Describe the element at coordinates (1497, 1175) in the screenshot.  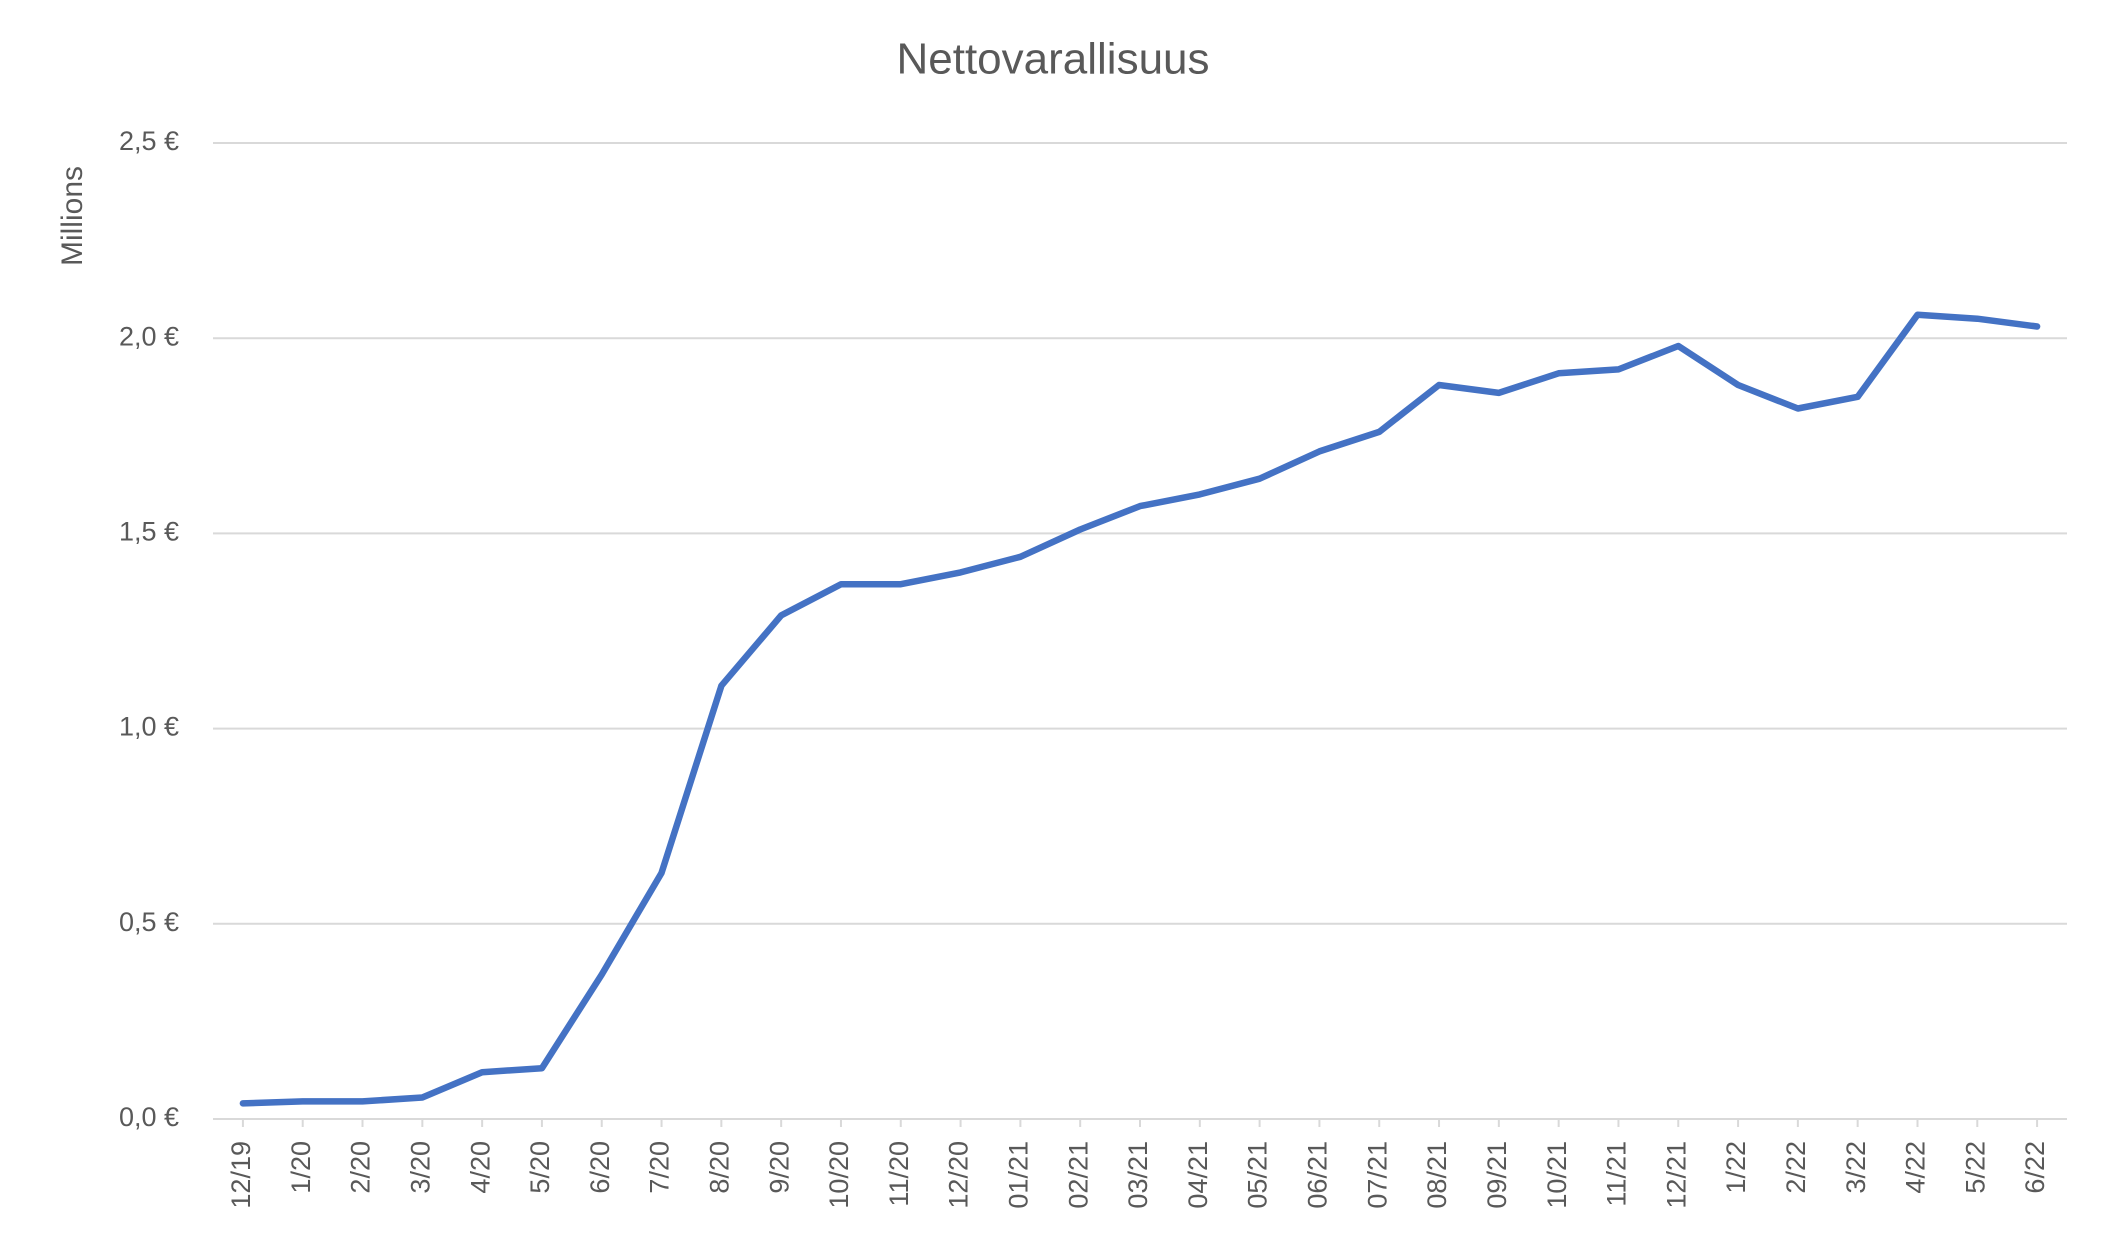
I see `x-tick-label: 09/21` at that location.